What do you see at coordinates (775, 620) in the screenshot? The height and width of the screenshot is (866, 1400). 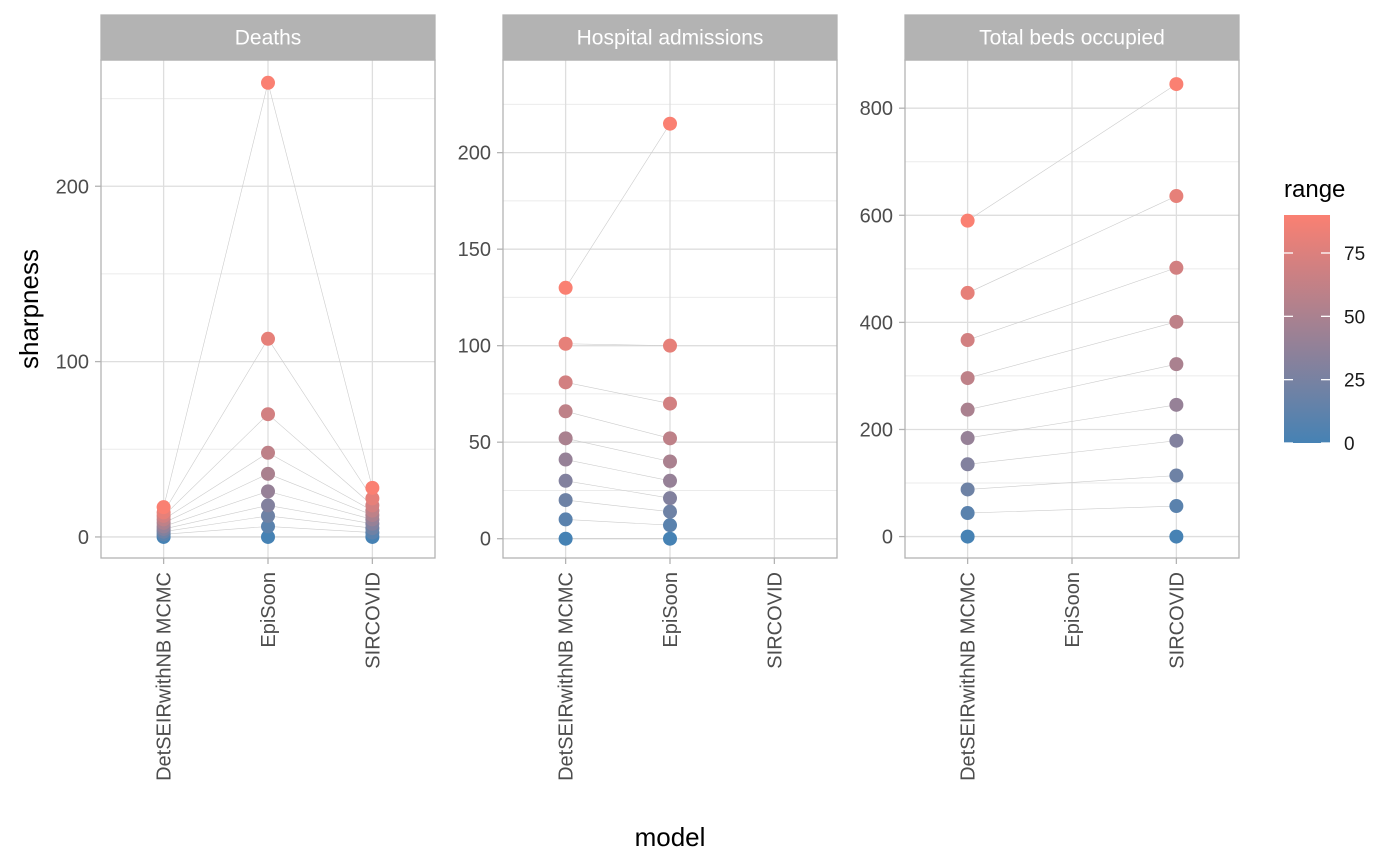 I see `x-tick-label-hospital-admissions-sircovid: SIRCOVID` at bounding box center [775, 620].